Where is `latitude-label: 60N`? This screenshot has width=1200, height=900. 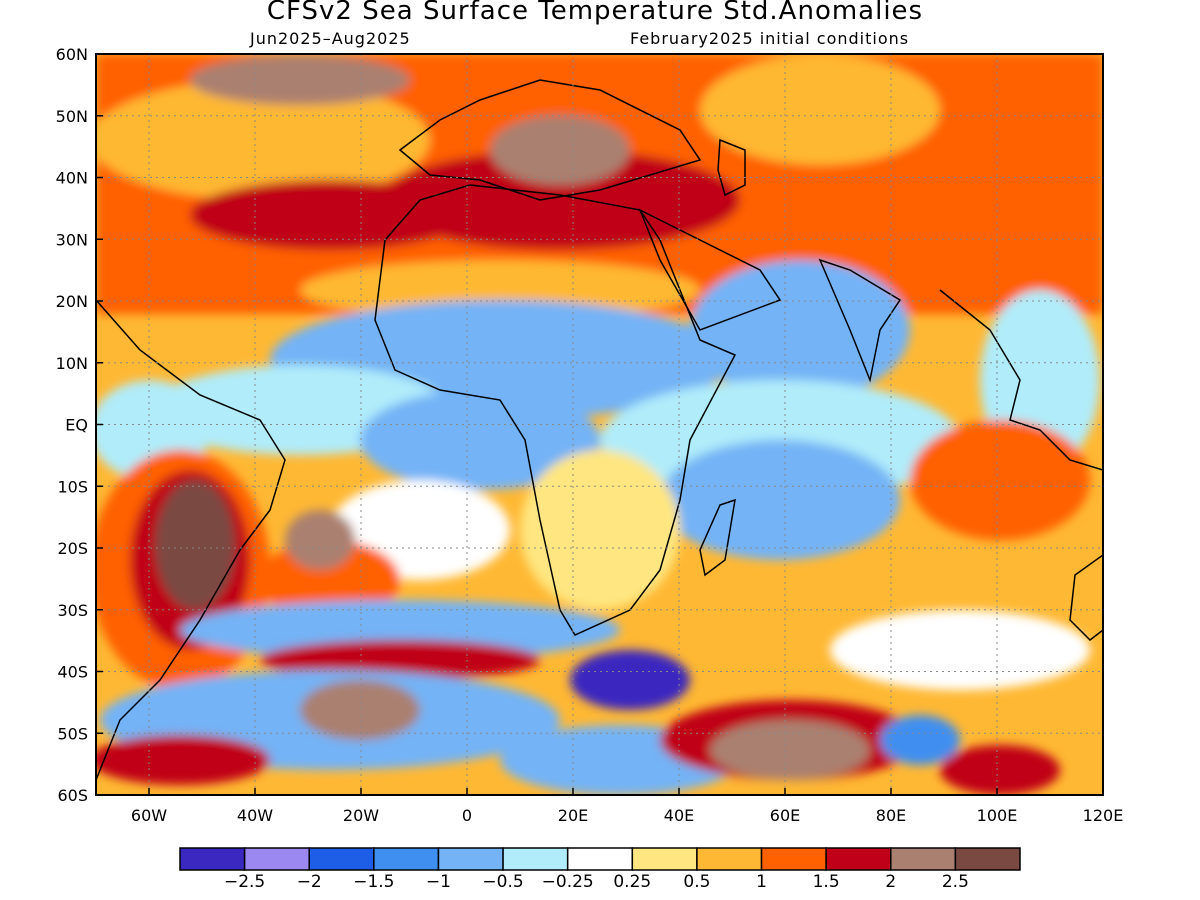
latitude-label: 60N is located at coordinates (72, 54).